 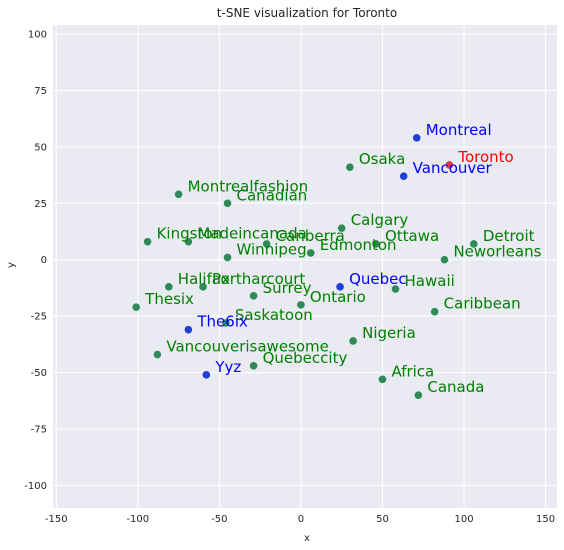 What do you see at coordinates (382, 159) in the screenshot?
I see `point-label: Osaka` at bounding box center [382, 159].